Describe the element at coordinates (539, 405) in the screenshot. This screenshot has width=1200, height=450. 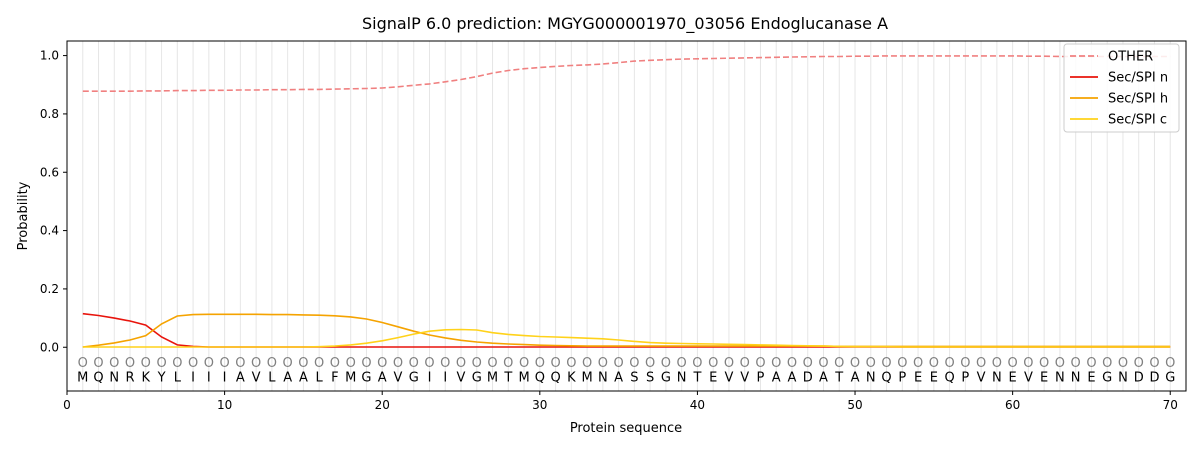
I see `x-tick-label: 30` at that location.